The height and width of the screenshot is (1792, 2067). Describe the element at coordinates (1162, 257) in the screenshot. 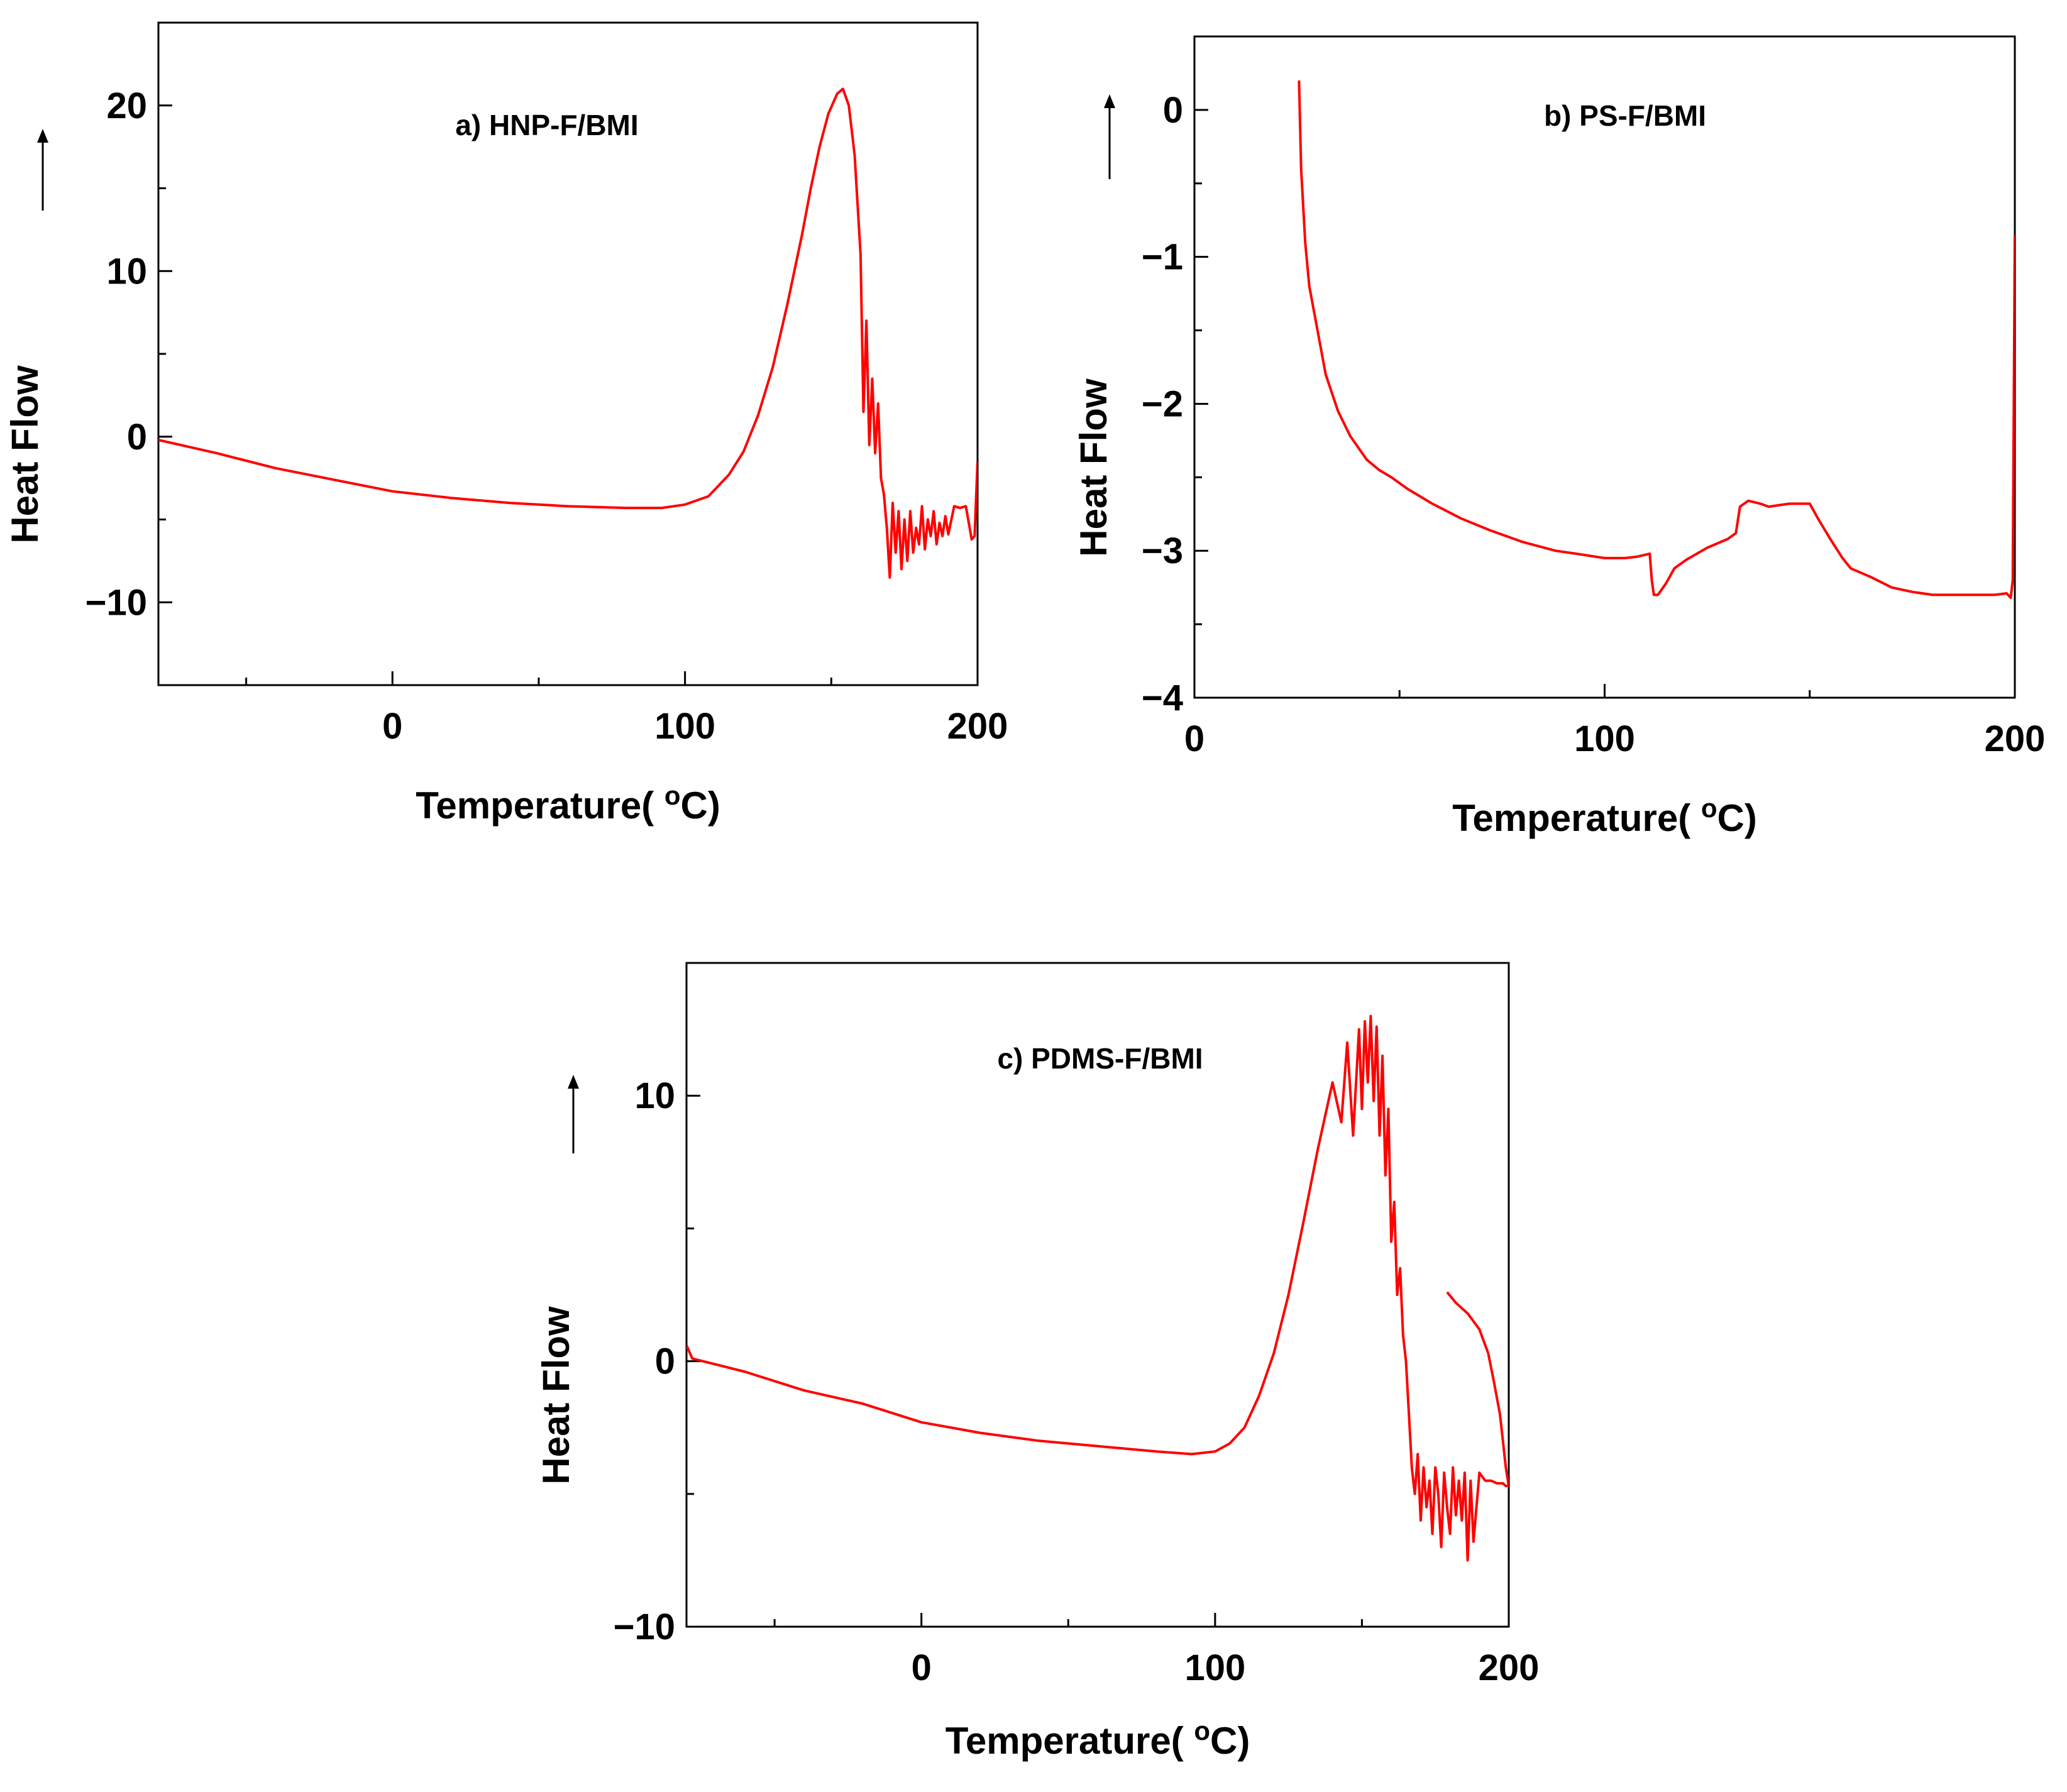

I see `y-tick-label: −1` at that location.